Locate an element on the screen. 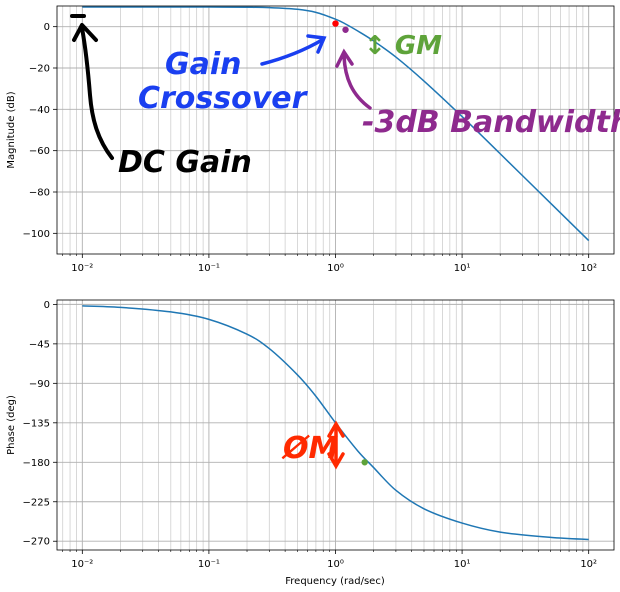 This screenshot has width=620, height=592. phase-annotations: ØM is located at coordinates (313, 445).